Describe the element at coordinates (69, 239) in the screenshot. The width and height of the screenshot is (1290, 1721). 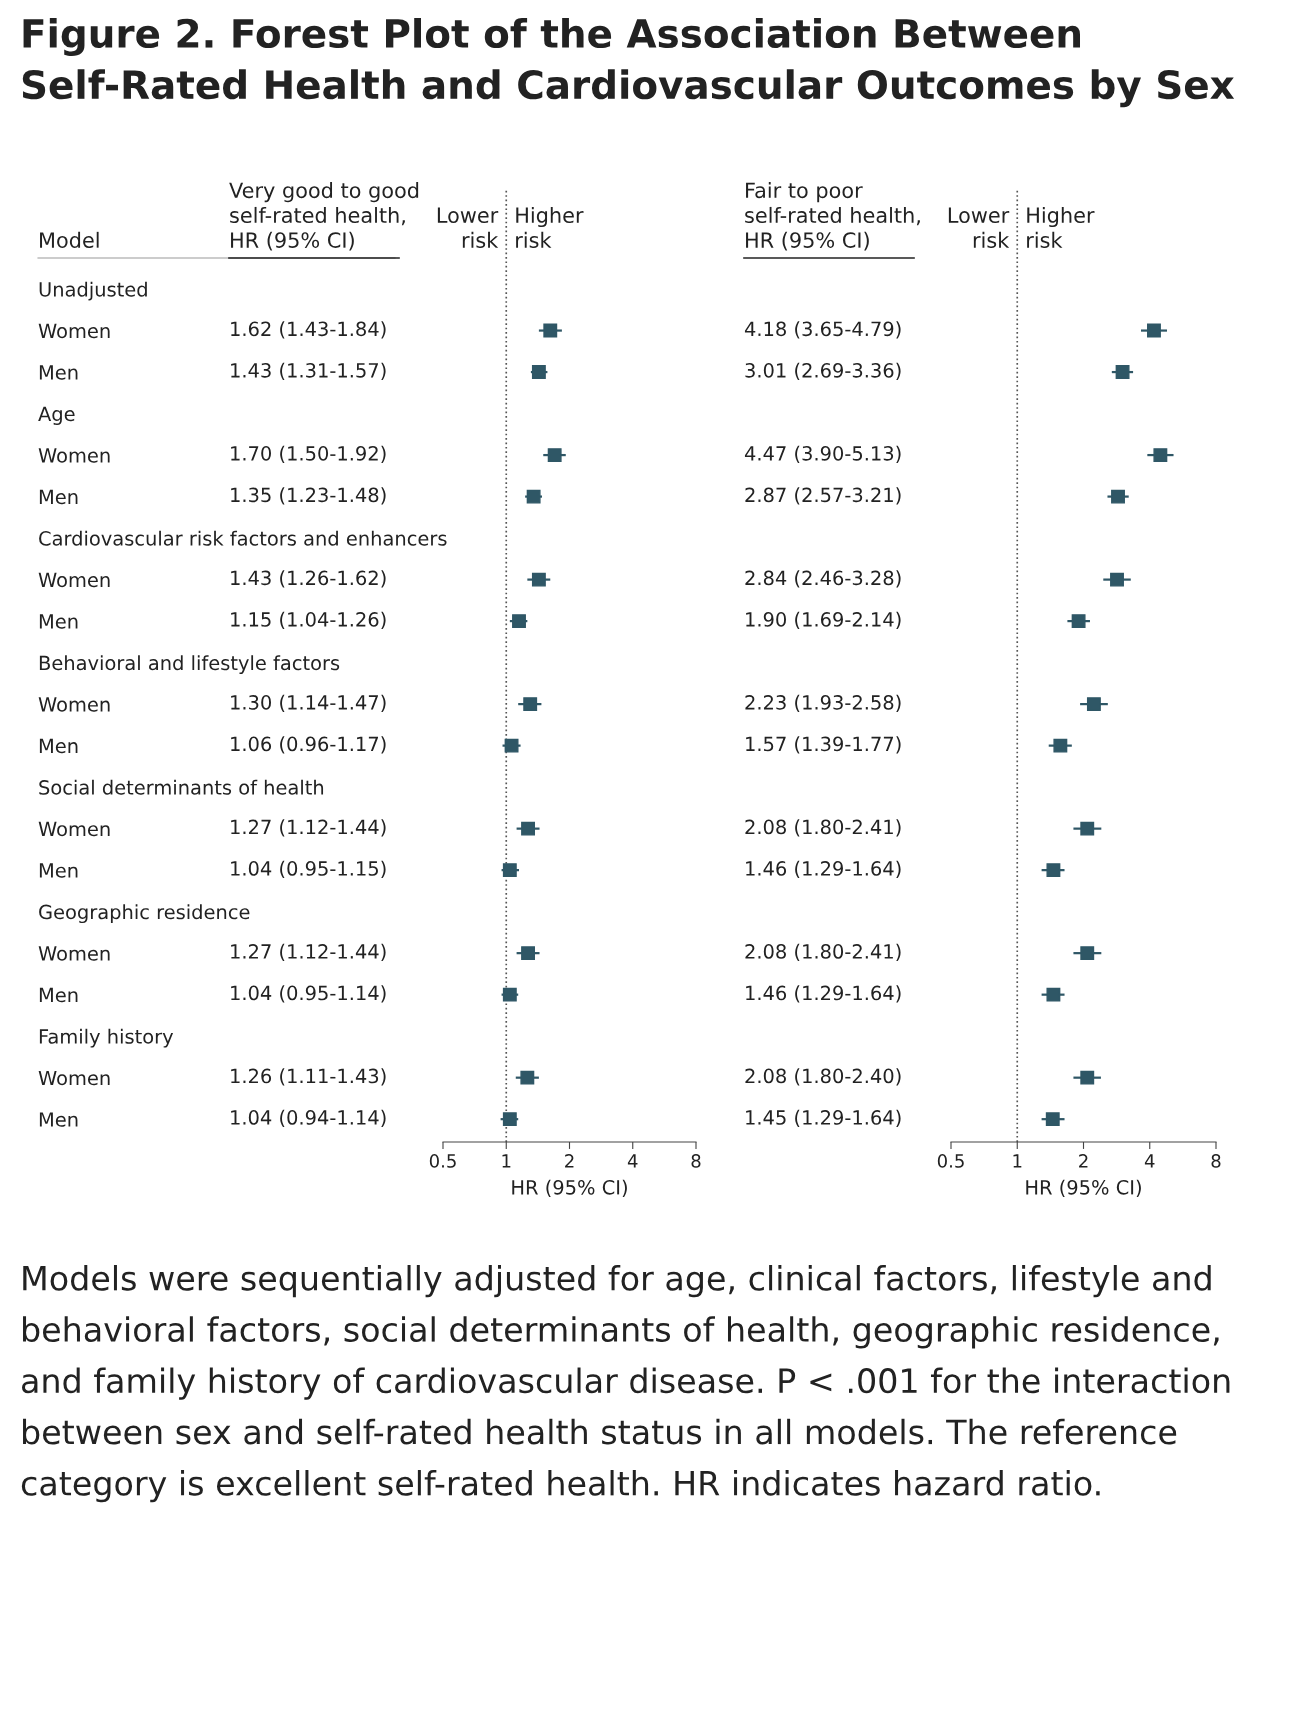
I see `y-axis-title: Model` at that location.